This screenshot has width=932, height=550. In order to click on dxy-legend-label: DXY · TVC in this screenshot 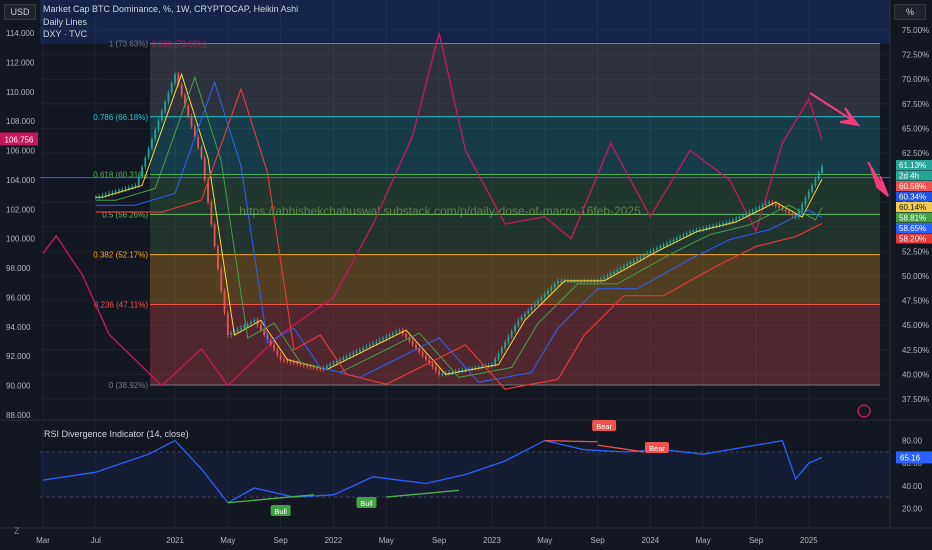, I will do `click(65, 34)`.